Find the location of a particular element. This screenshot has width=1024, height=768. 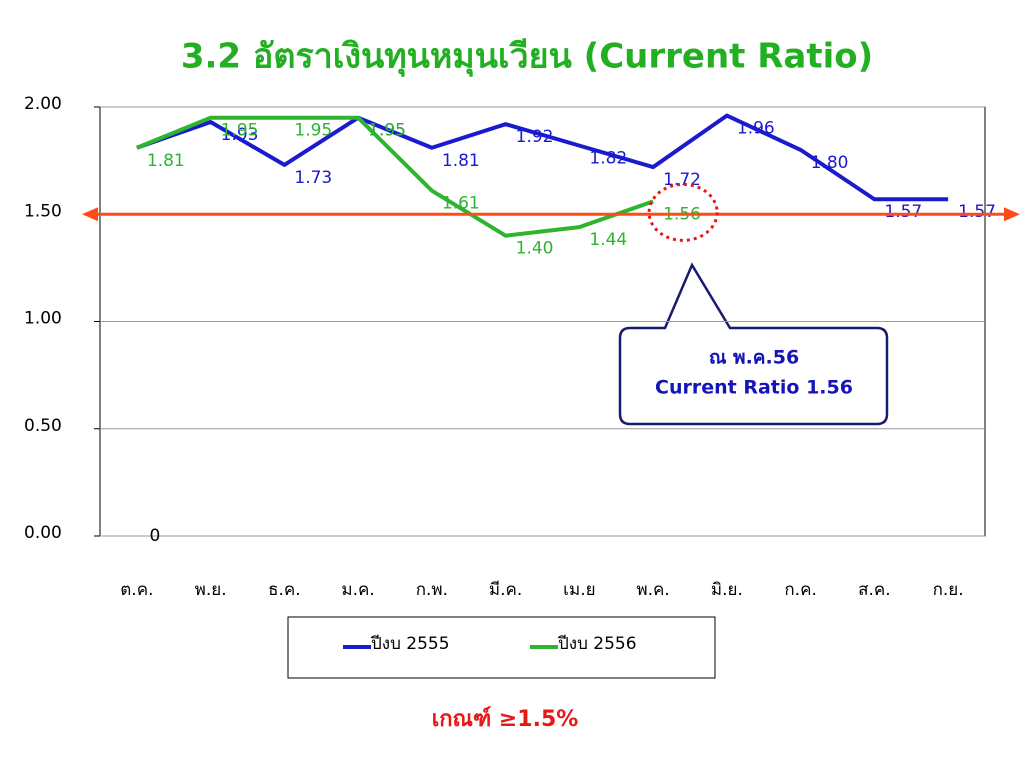

data-label: 1.73 is located at coordinates (313, 178).